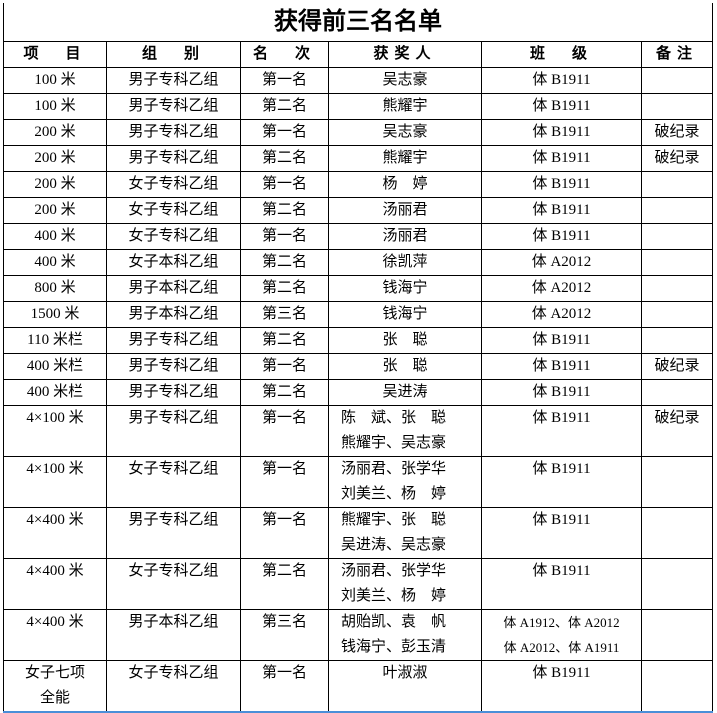 The width and height of the screenshot is (717, 713). What do you see at coordinates (561, 622) in the screenshot?
I see `class-line: 体 A1912、体 A2012` at bounding box center [561, 622].